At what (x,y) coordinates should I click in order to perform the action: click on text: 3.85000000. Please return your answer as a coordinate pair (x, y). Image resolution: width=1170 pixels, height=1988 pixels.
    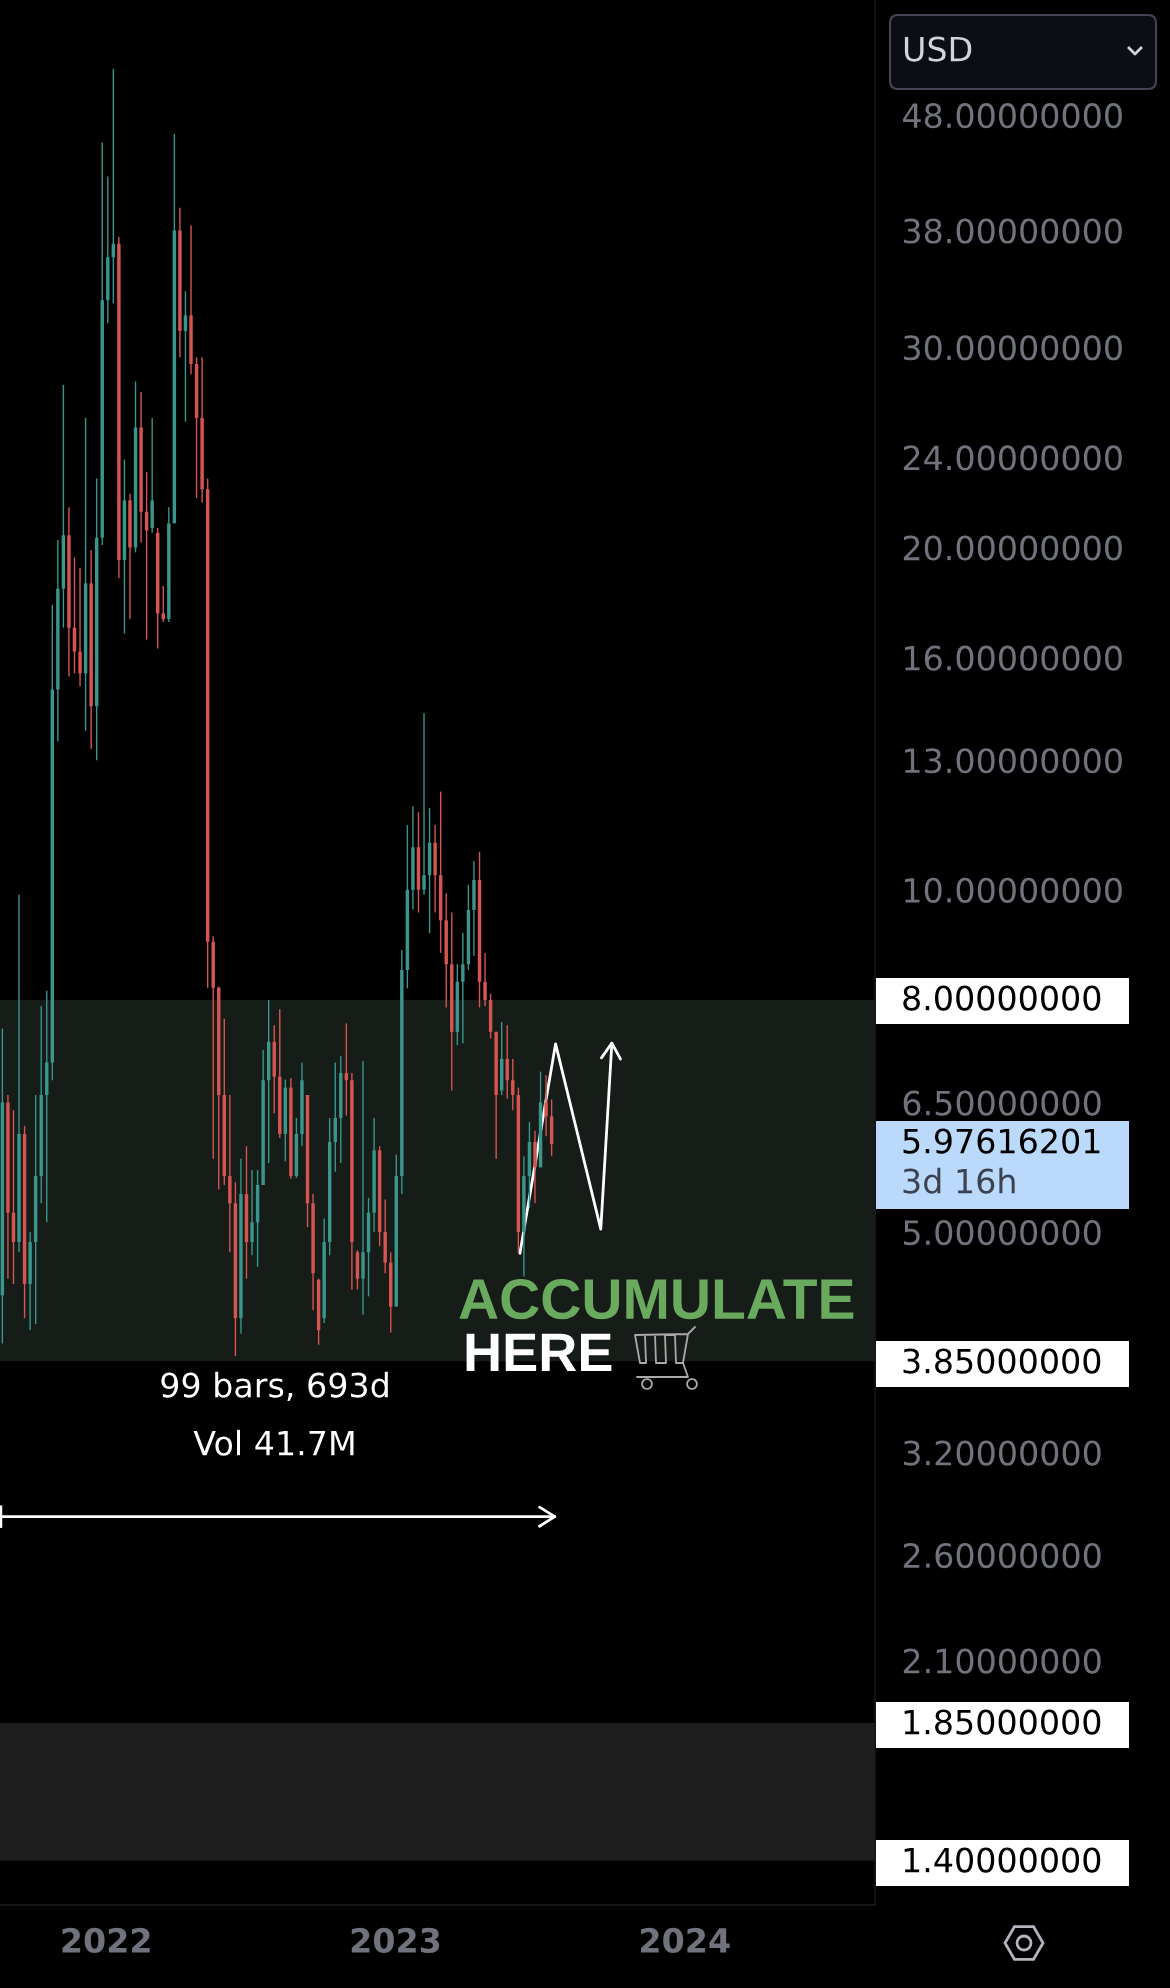
    Looking at the image, I should click on (1002, 1361).